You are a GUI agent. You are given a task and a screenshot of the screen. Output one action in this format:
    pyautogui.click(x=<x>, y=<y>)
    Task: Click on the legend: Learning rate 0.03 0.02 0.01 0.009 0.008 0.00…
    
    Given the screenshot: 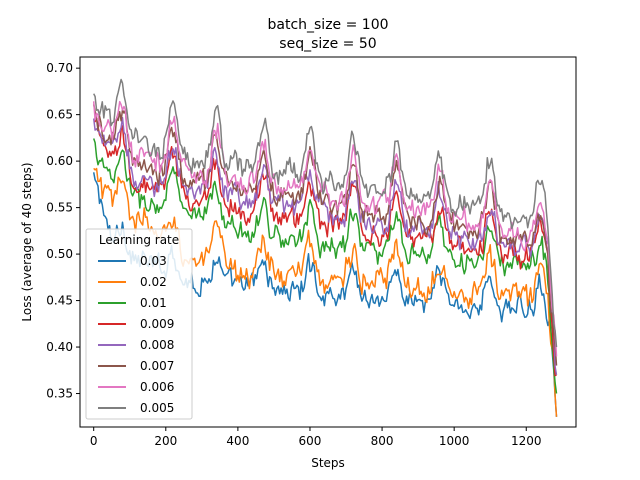 What is the action you would take?
    pyautogui.click(x=139, y=324)
    